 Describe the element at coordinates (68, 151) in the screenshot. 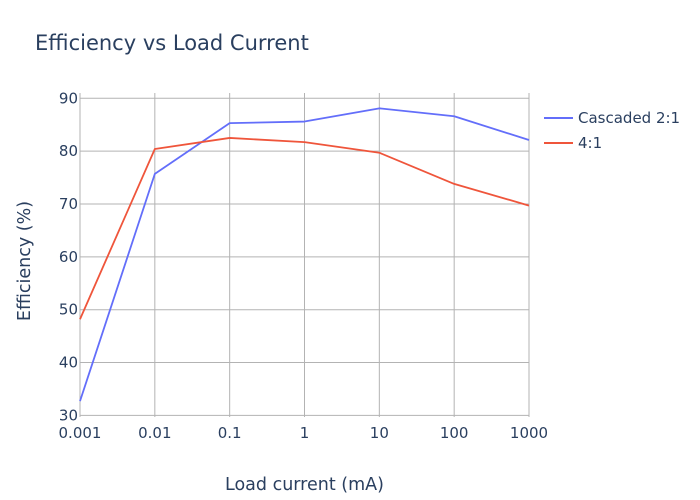

I see `y-tick-label: 80` at that location.